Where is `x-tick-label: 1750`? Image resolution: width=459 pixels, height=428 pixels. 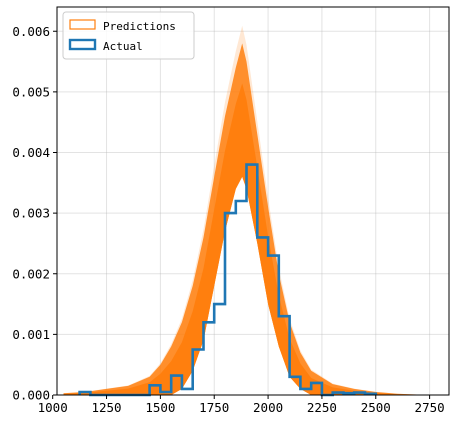
x-tick-label: 1750 is located at coordinates (214, 407).